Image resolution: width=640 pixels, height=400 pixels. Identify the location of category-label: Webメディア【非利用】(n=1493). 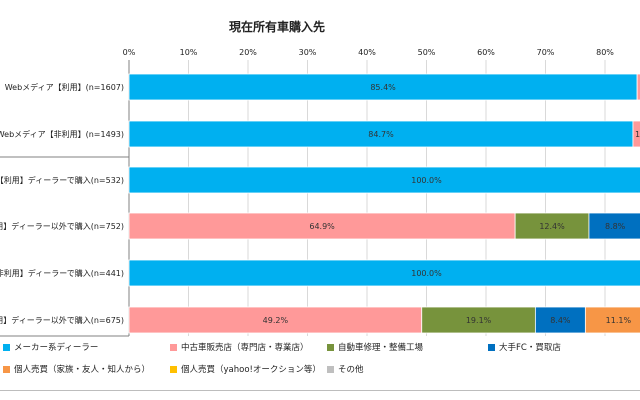
(62, 134).